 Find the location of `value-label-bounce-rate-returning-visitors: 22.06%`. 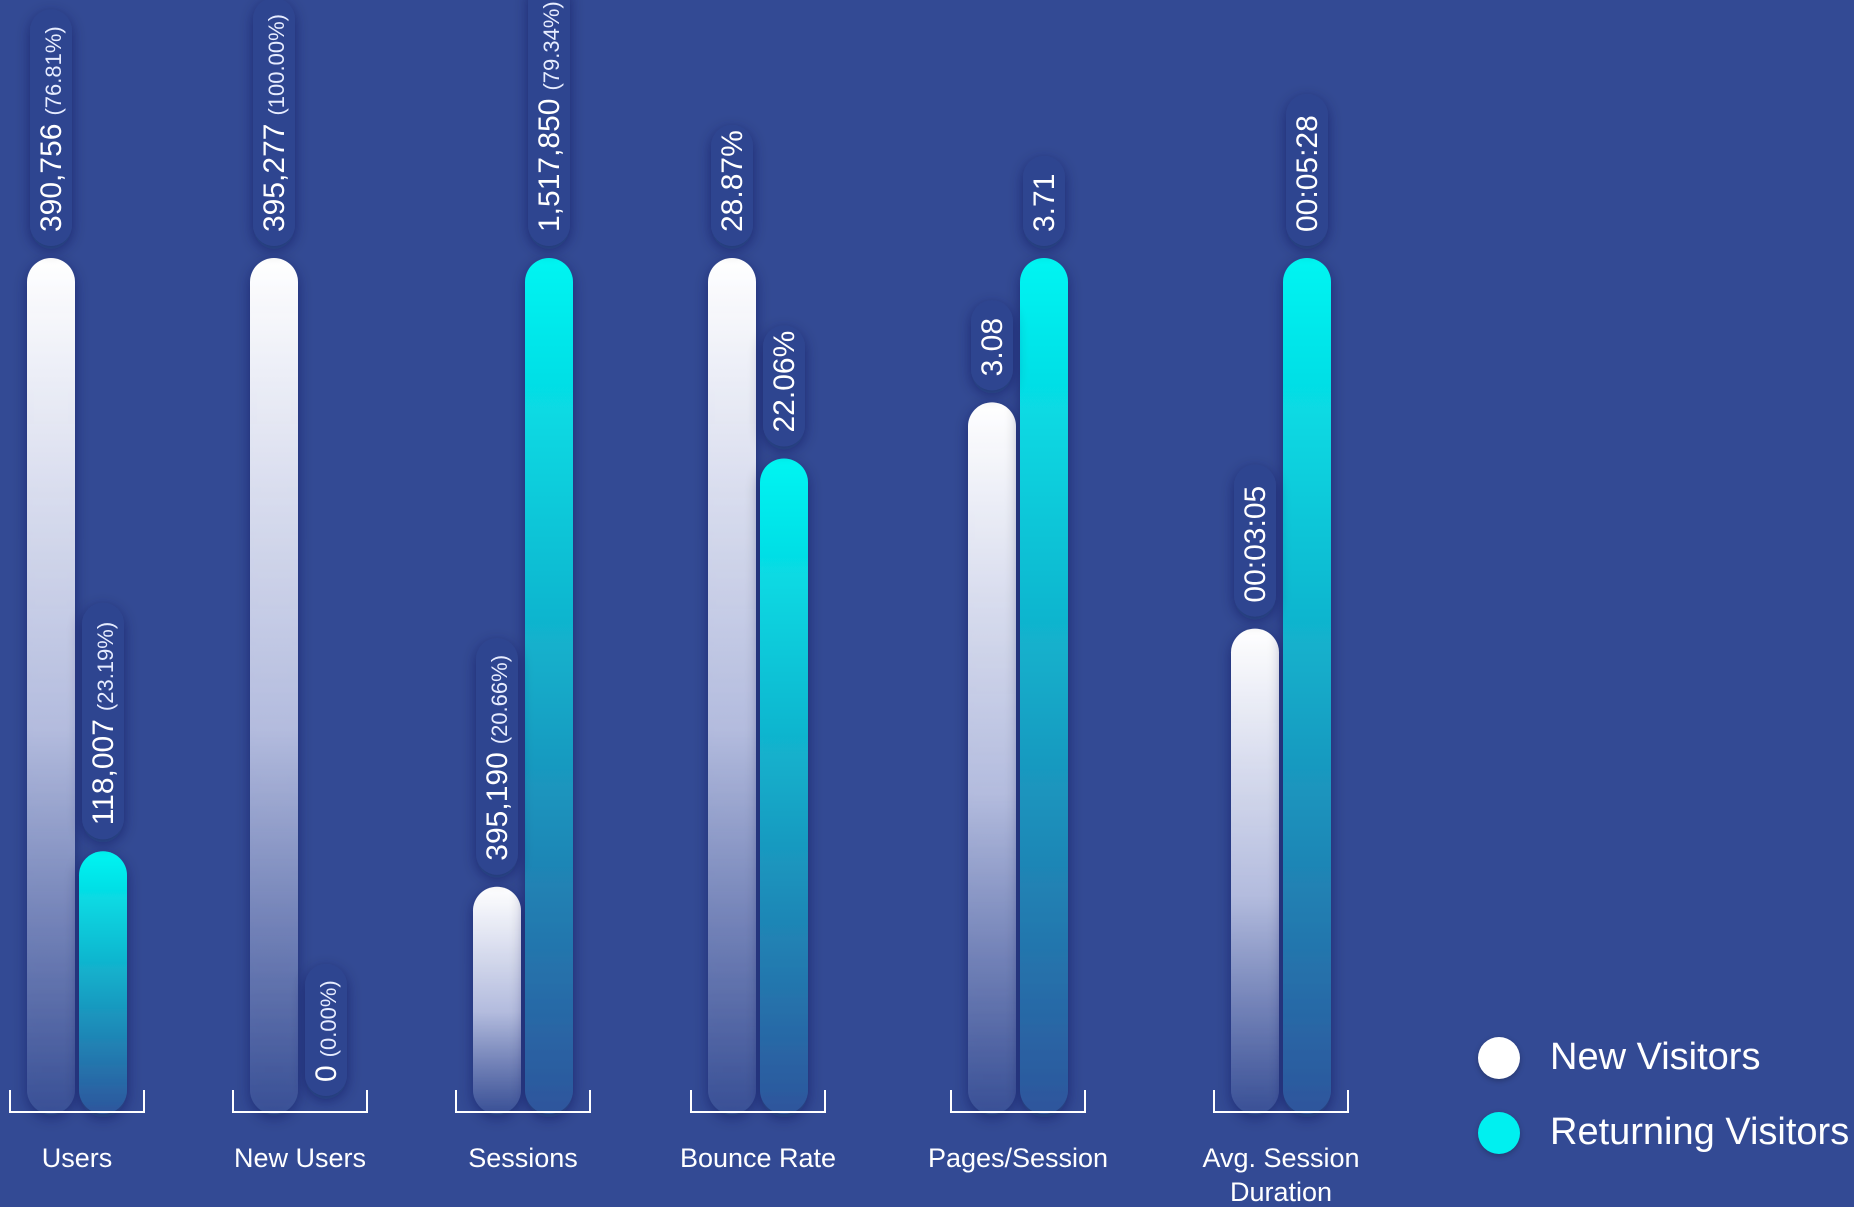

value-label-bounce-rate-returning-visitors: 22.06% is located at coordinates (784, 382).